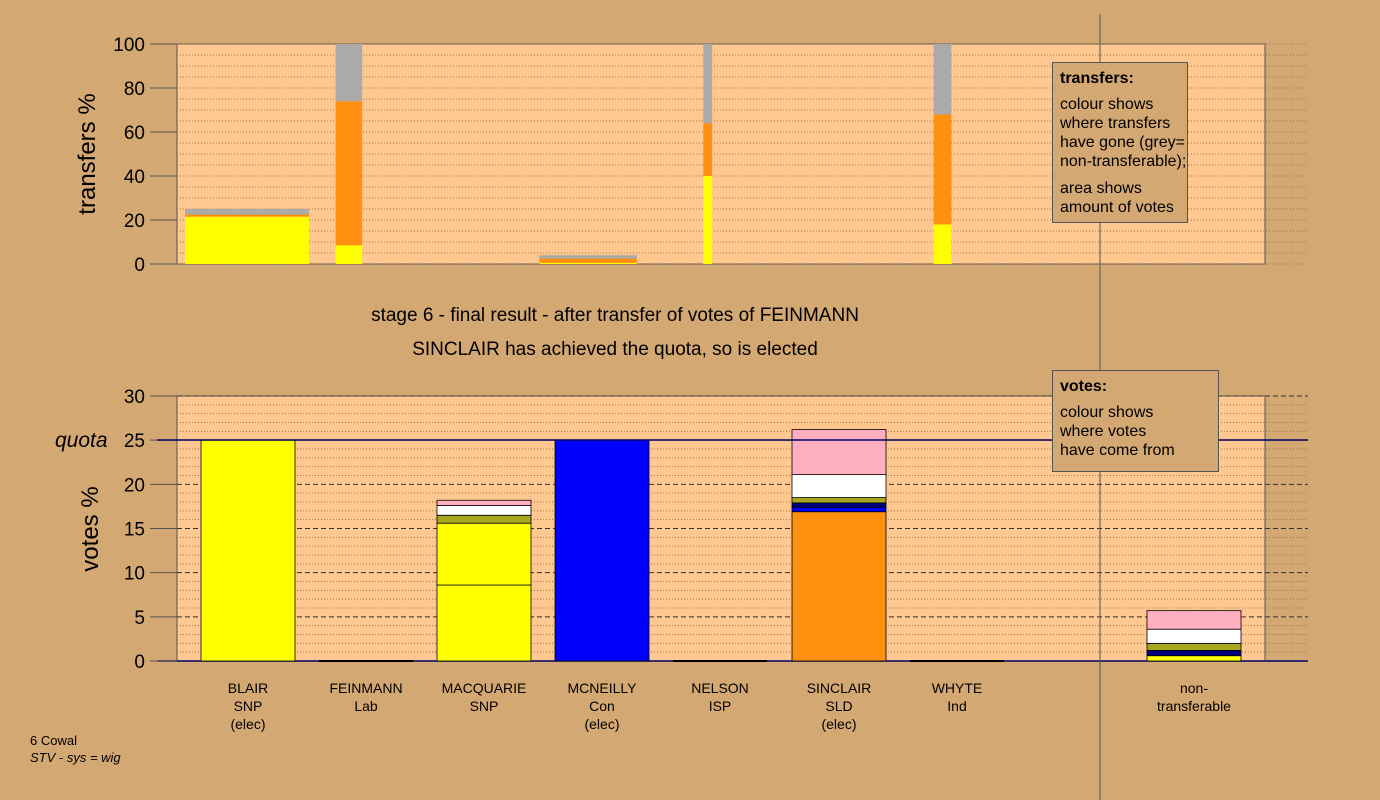  Describe the element at coordinates (365, 688) in the screenshot. I see `candidate-label: FEINMANN` at that location.